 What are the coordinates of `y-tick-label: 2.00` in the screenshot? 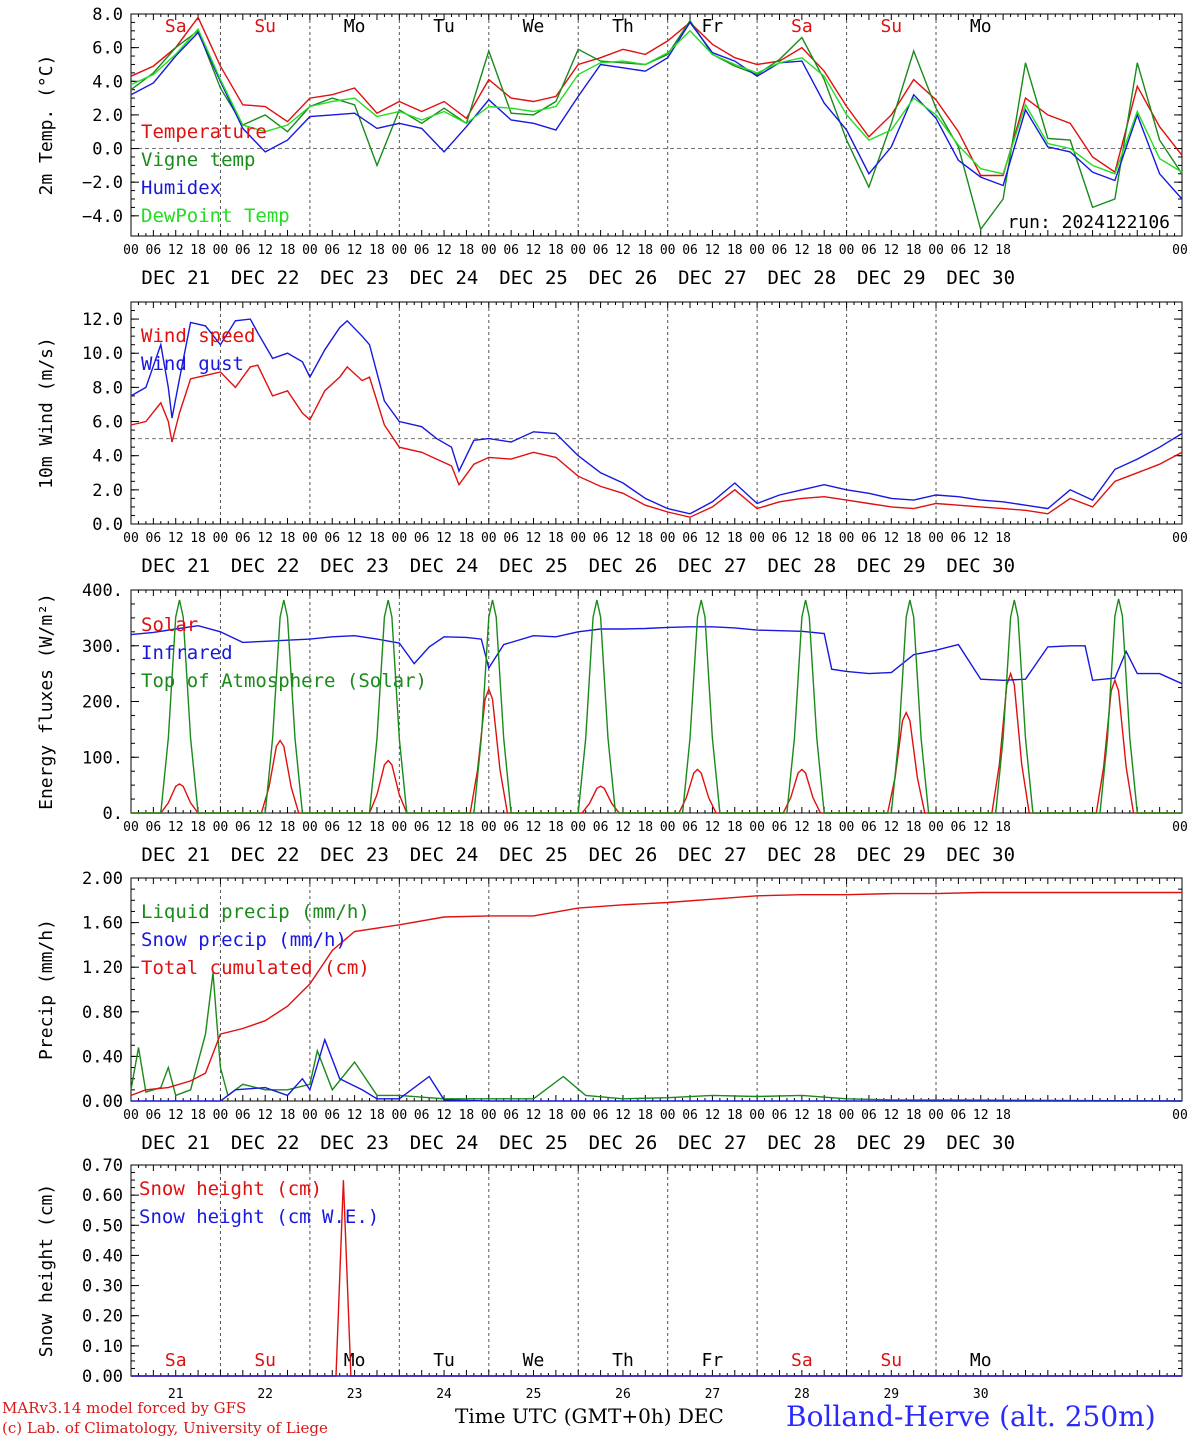 It's located at (102, 879).